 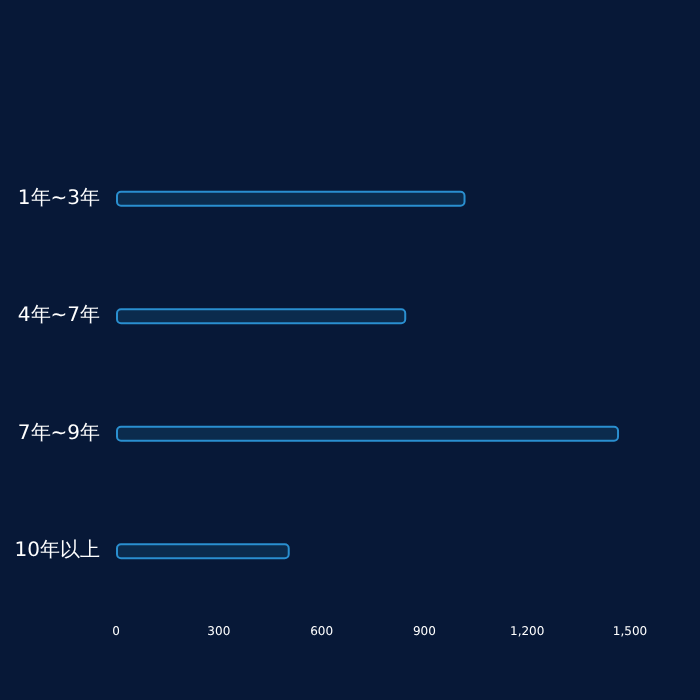 I want to click on y-tick-label: 1年~3年, so click(x=58, y=197).